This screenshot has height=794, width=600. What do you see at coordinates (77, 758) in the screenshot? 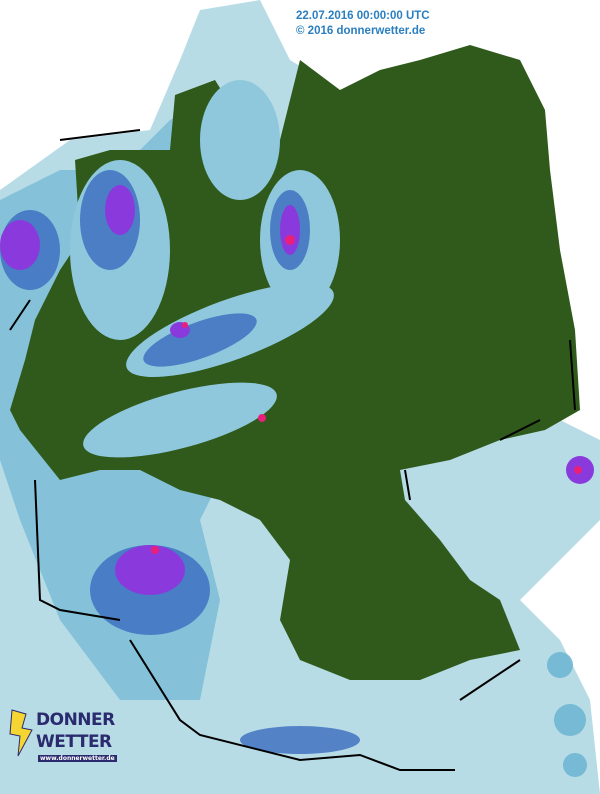
I see `logo-url: www.donnerwetter.de` at bounding box center [77, 758].